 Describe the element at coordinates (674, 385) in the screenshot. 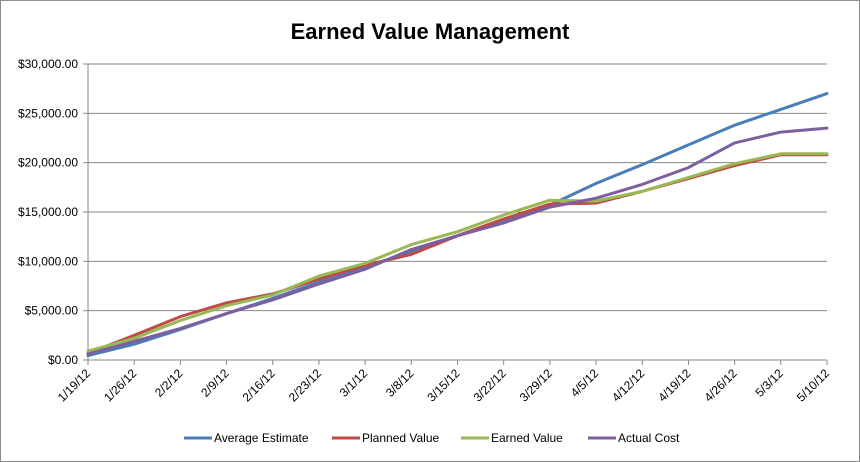

I see `x-tick-label: 4/19/12` at that location.